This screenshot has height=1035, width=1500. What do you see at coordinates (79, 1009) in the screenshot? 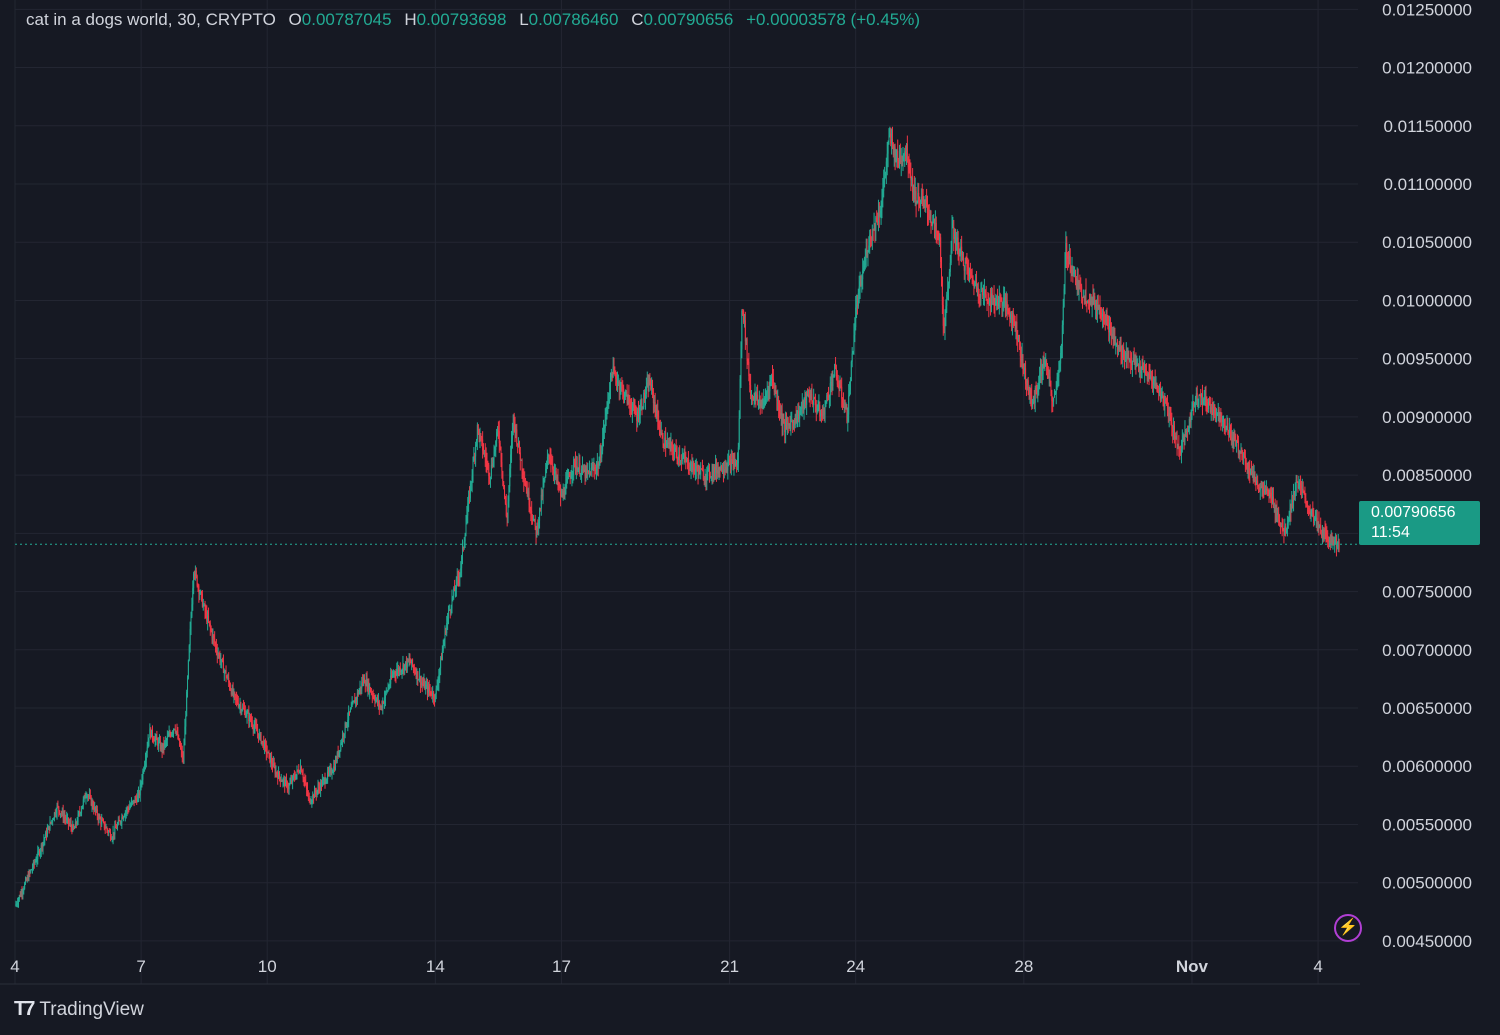
I see `brand: T7 TradingView` at bounding box center [79, 1009].